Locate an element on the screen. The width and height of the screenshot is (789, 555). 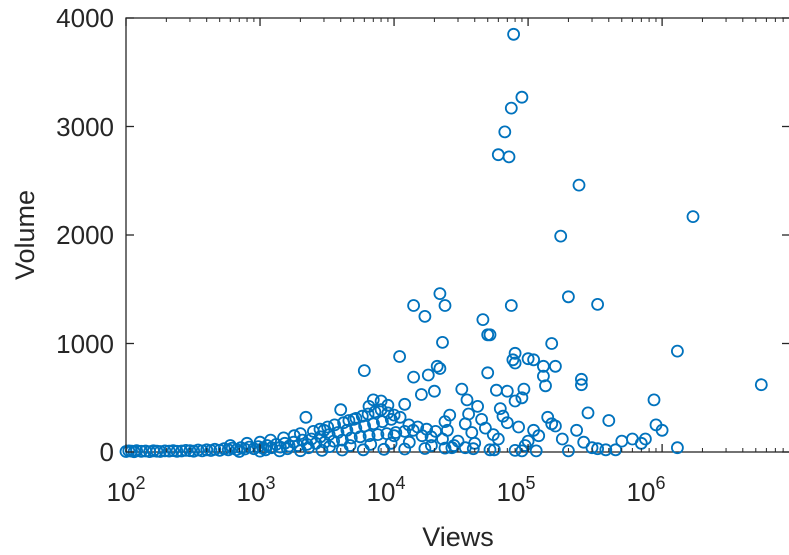
tick-label-y-0: 0 is located at coordinates (107, 452).